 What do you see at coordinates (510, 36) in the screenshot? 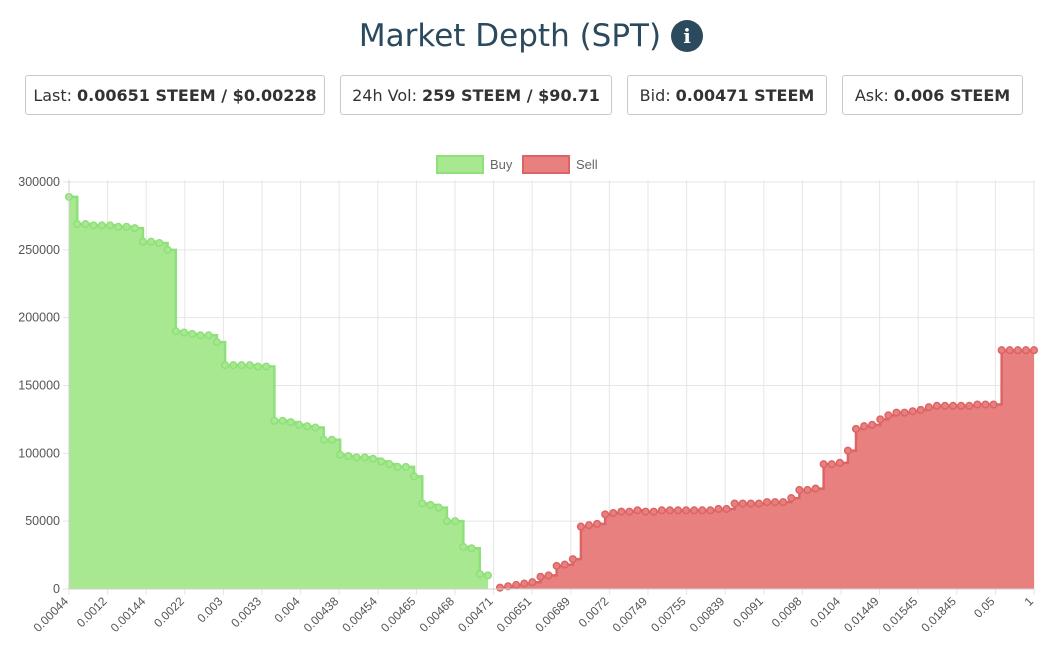
I see `page-title: Market Depth (SPT)` at bounding box center [510, 36].